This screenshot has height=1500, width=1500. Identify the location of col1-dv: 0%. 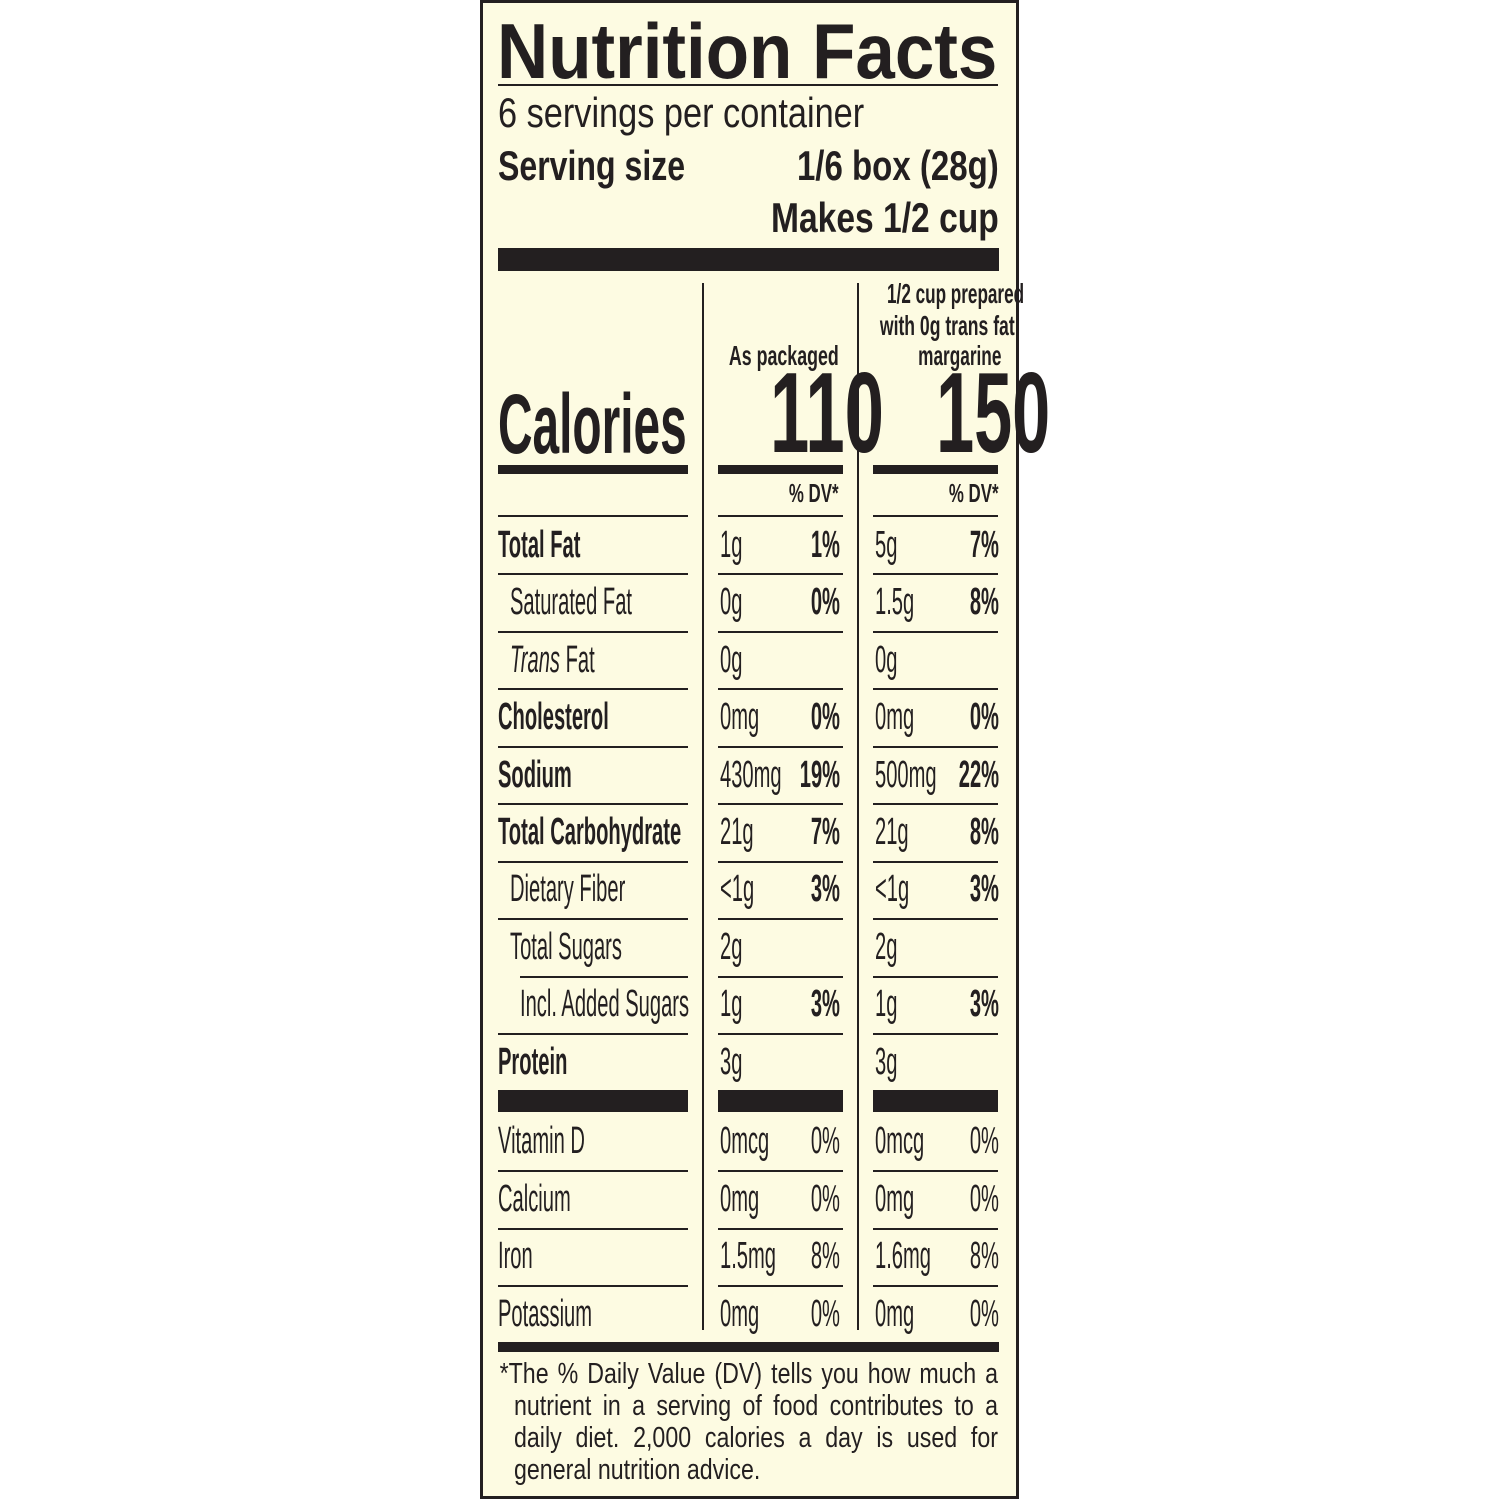
(790, 1314).